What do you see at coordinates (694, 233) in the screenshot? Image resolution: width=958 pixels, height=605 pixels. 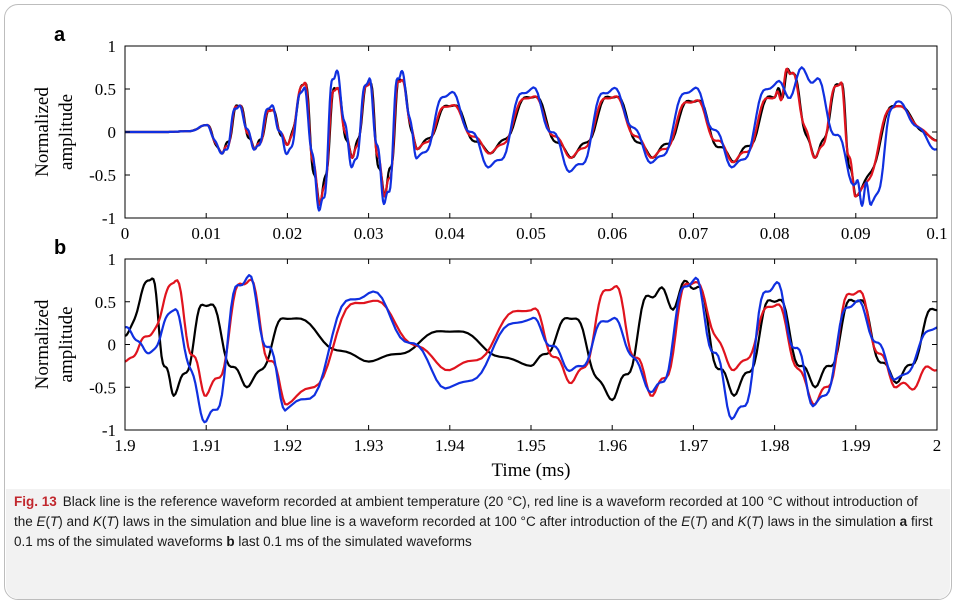 I see `x-tick-label: 0.07` at bounding box center [694, 233].